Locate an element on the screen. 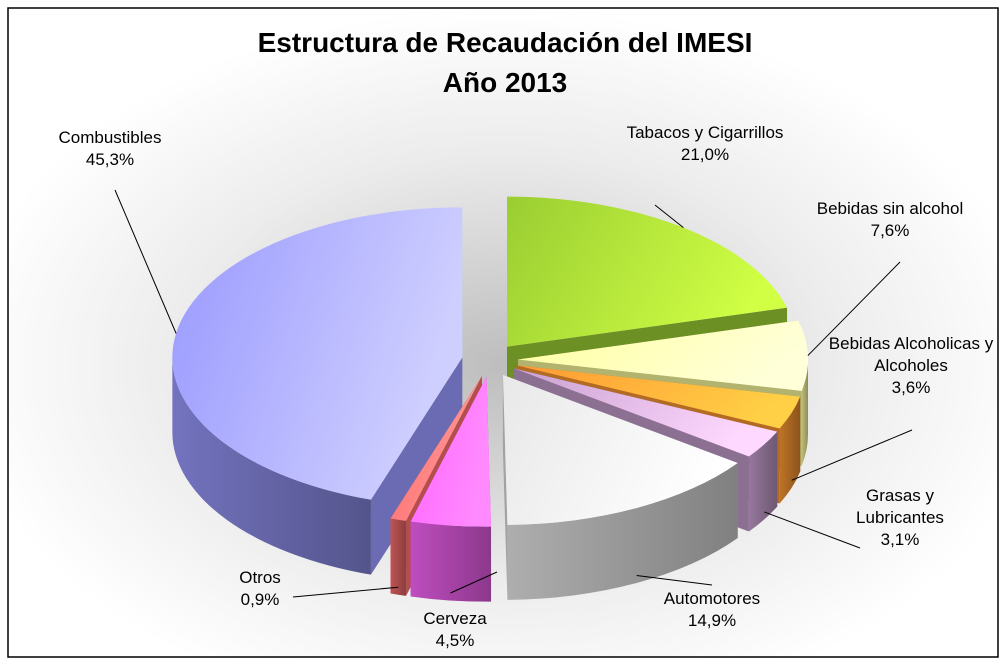  data-label: Bebidas sin alcohol 7,6% is located at coordinates (890, 220).